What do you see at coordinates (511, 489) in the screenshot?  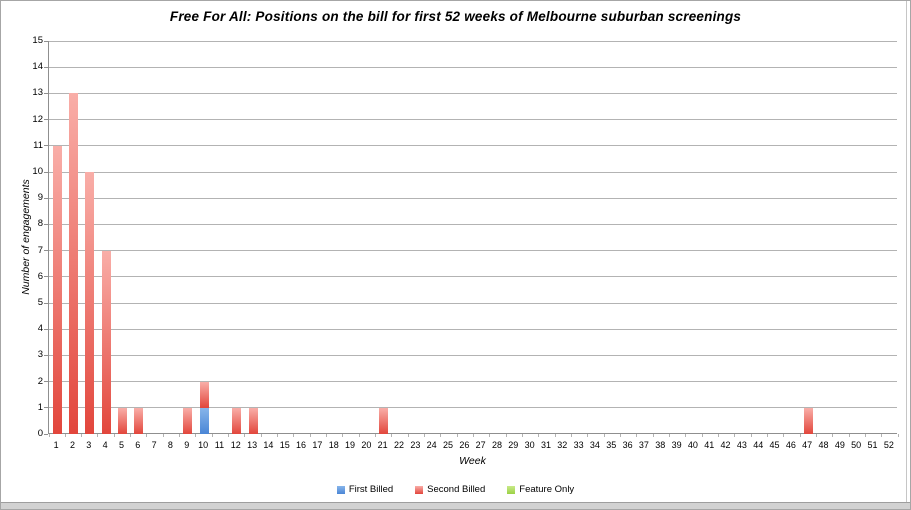 I see `legend-swatch-feature-only` at bounding box center [511, 489].